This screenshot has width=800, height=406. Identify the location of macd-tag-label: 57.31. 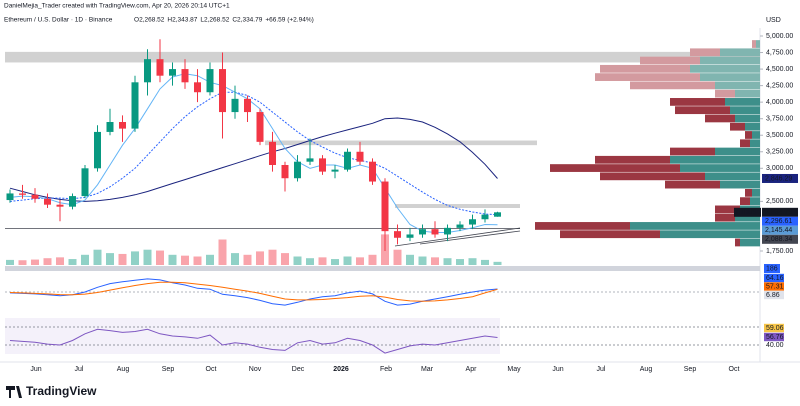
(775, 286).